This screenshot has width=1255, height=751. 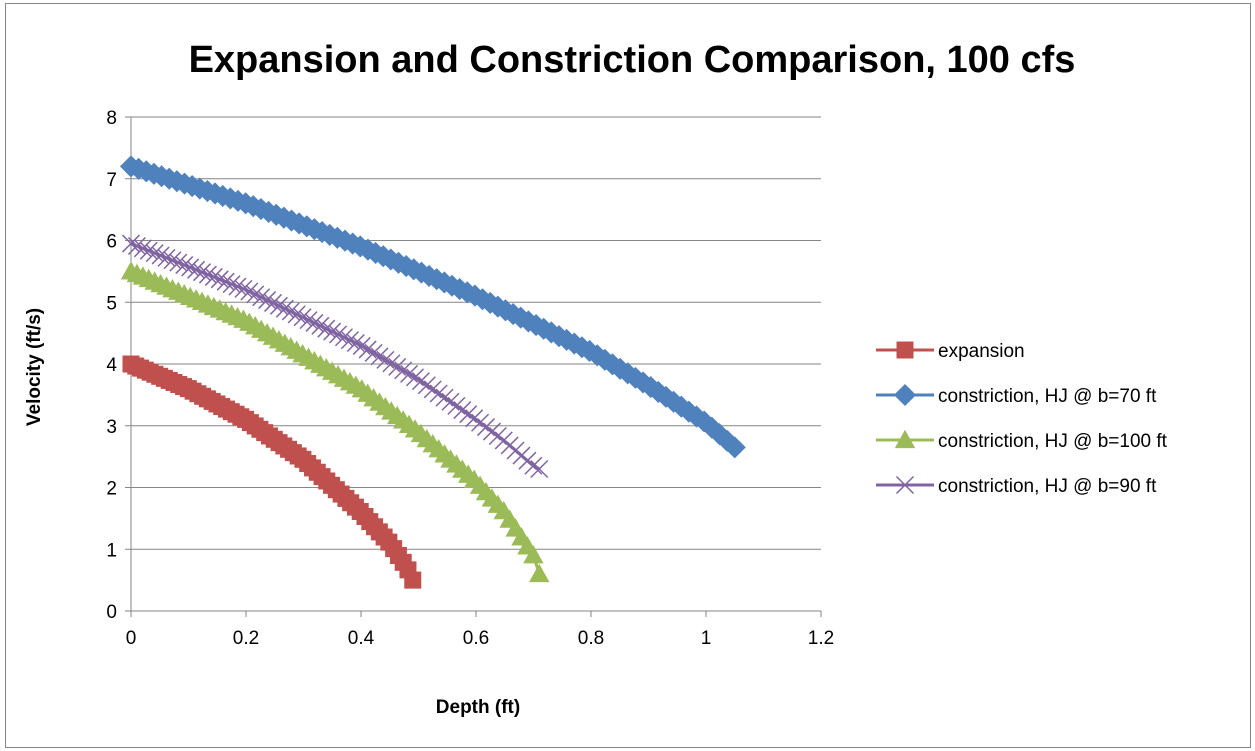 I want to click on y-axis-title: Velocity (ft/s), so click(x=34, y=367).